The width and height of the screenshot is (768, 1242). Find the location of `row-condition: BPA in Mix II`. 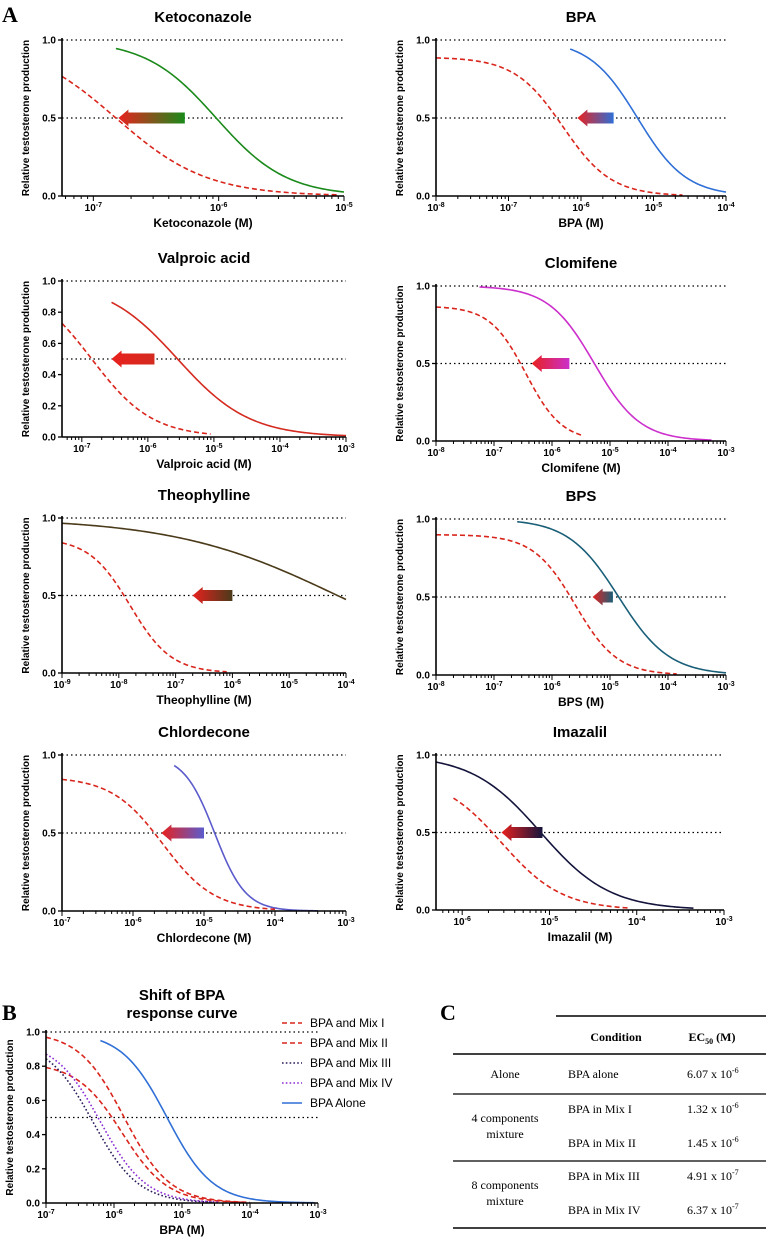

row-condition: BPA in Mix II is located at coordinates (602, 1143).